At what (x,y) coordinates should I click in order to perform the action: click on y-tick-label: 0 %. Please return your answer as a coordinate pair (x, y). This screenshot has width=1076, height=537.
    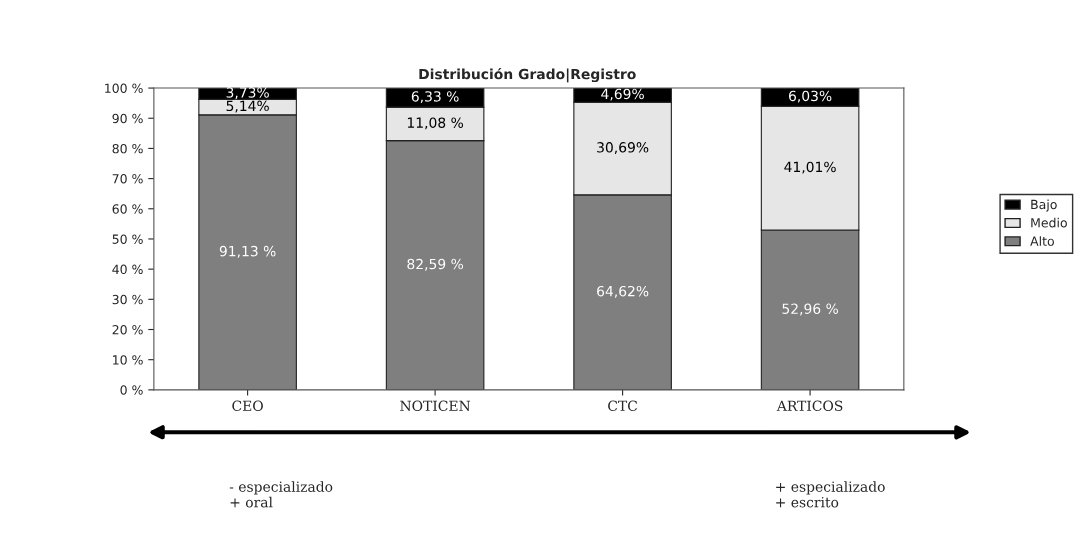
    Looking at the image, I should click on (131, 390).